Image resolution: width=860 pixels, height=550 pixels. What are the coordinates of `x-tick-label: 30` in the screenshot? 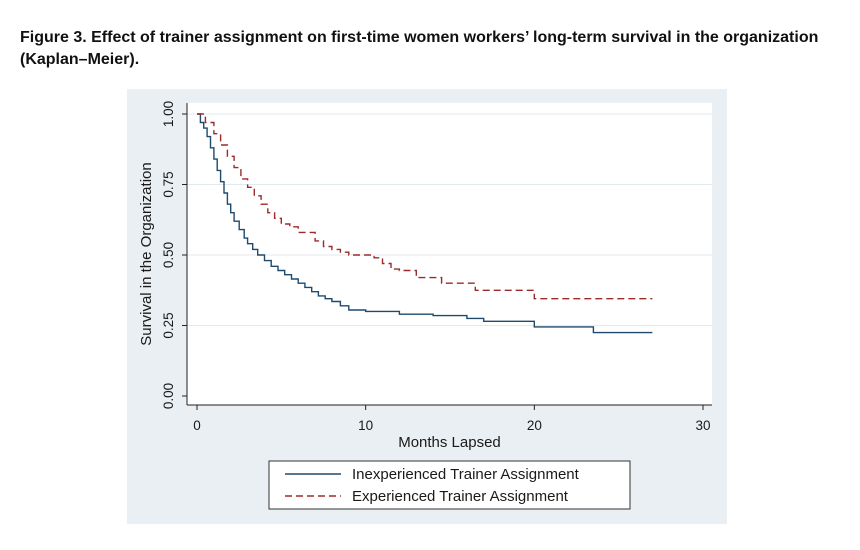 It's located at (702, 425).